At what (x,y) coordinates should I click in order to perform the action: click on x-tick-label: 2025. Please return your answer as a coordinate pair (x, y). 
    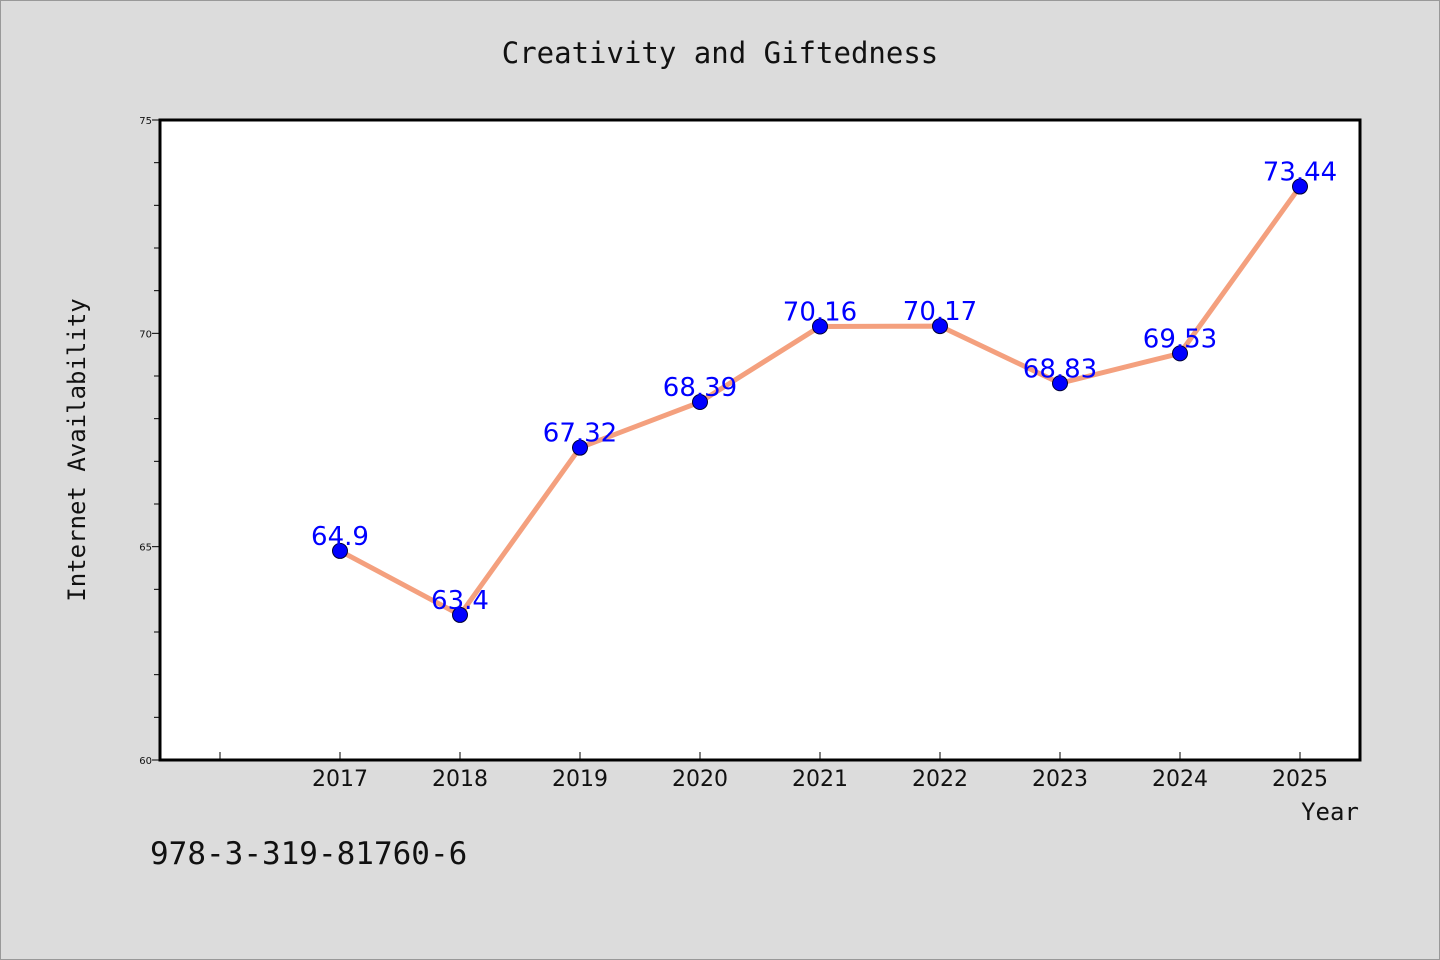
    Looking at the image, I should click on (1300, 779).